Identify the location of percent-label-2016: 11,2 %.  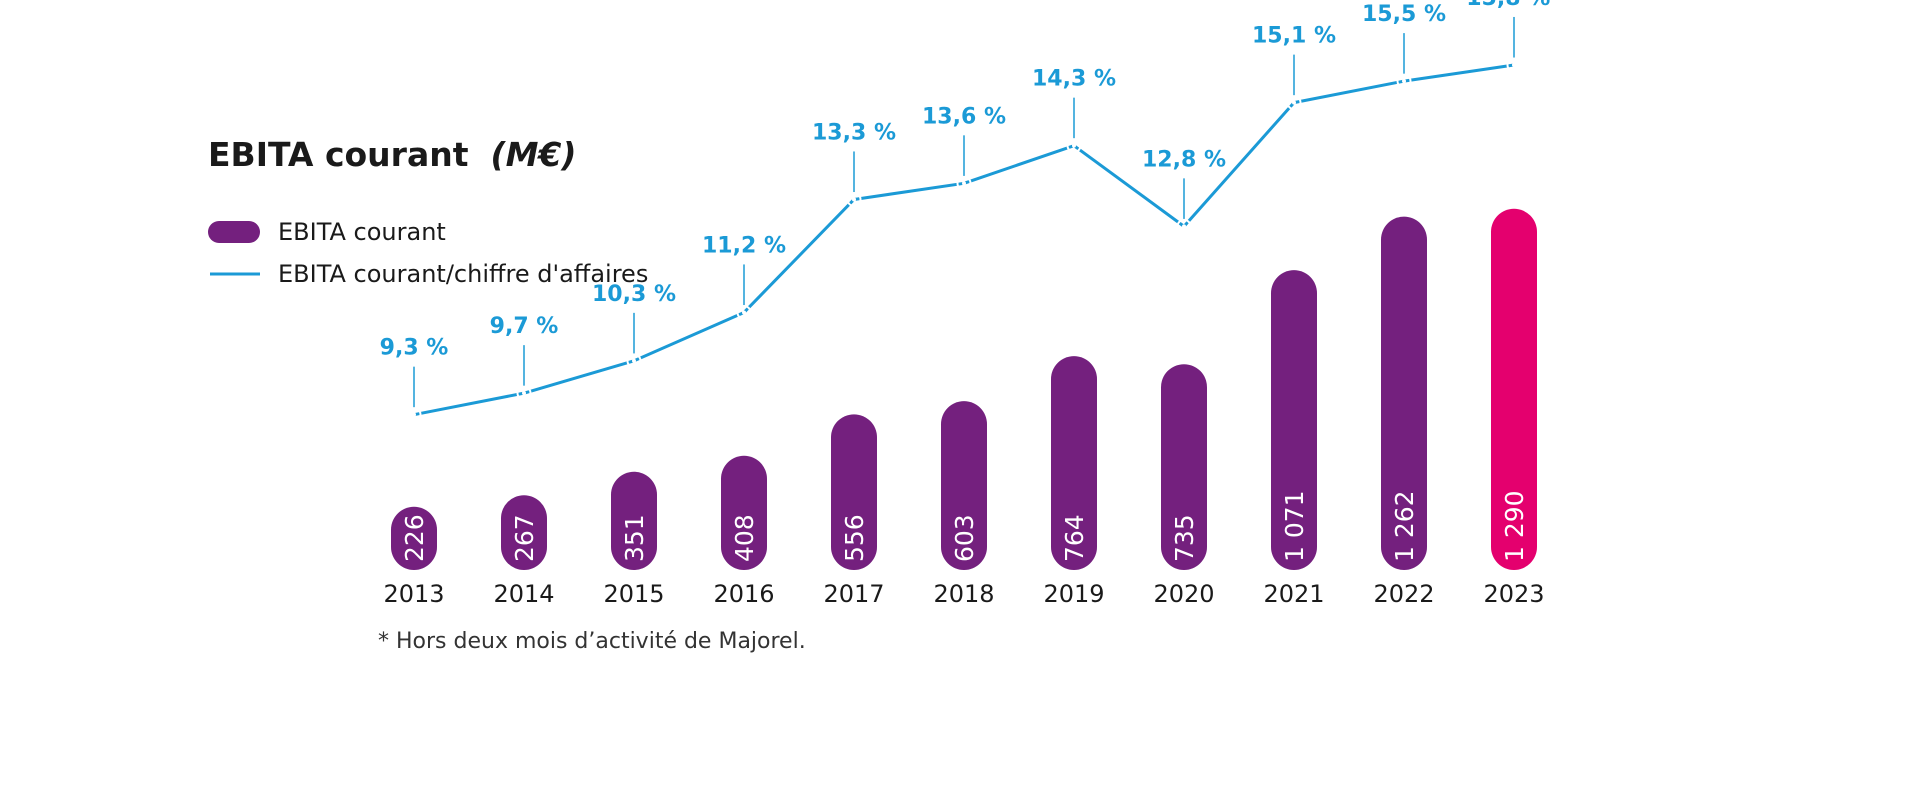
(744, 245).